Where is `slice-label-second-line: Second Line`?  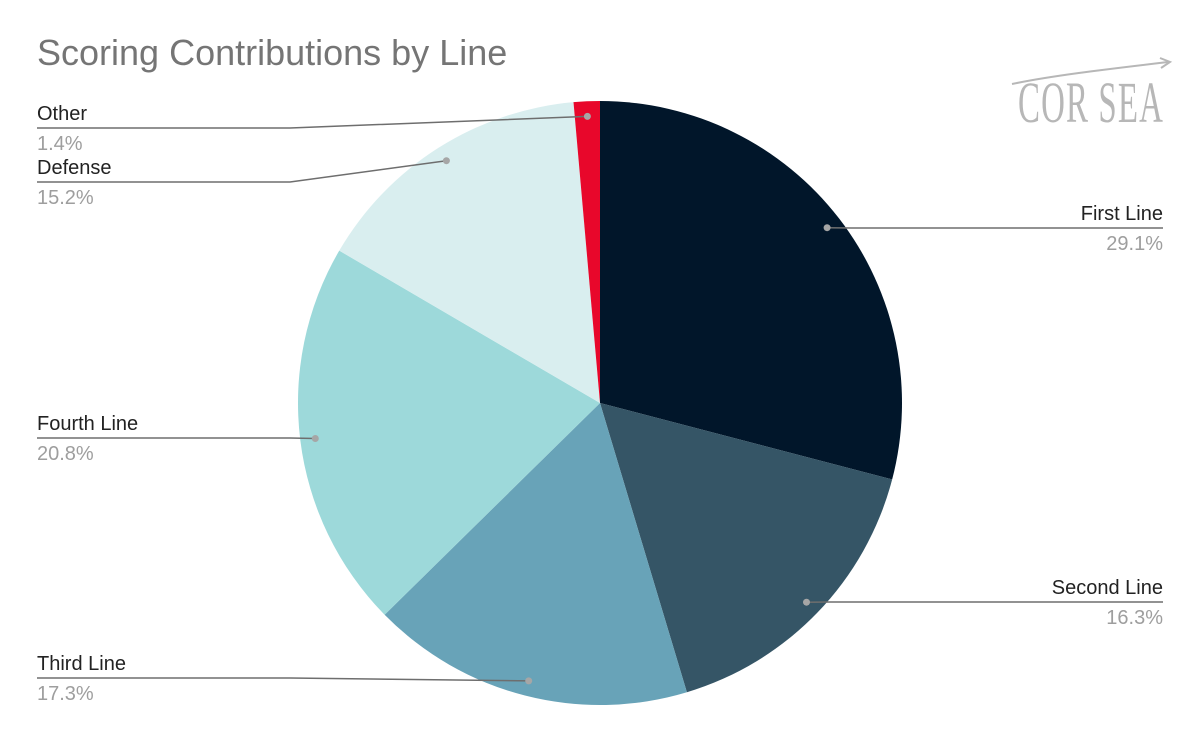 slice-label-second-line: Second Line is located at coordinates (1107, 588).